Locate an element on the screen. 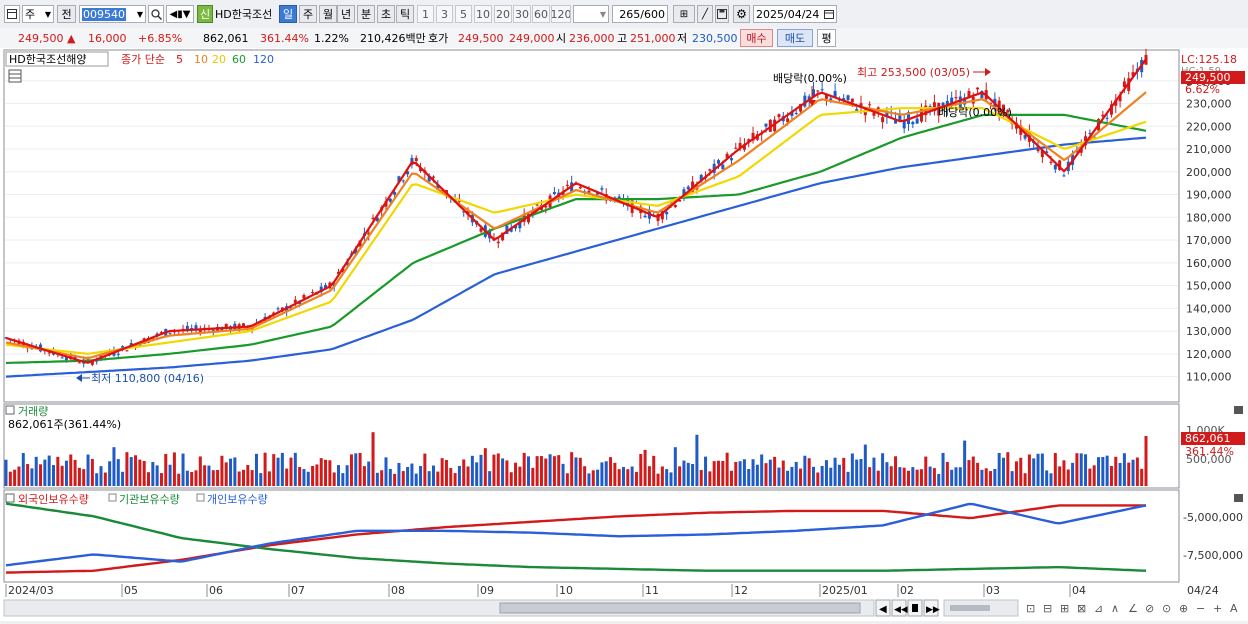 The image size is (1248, 624). eval-button: 평 is located at coordinates (826, 38).